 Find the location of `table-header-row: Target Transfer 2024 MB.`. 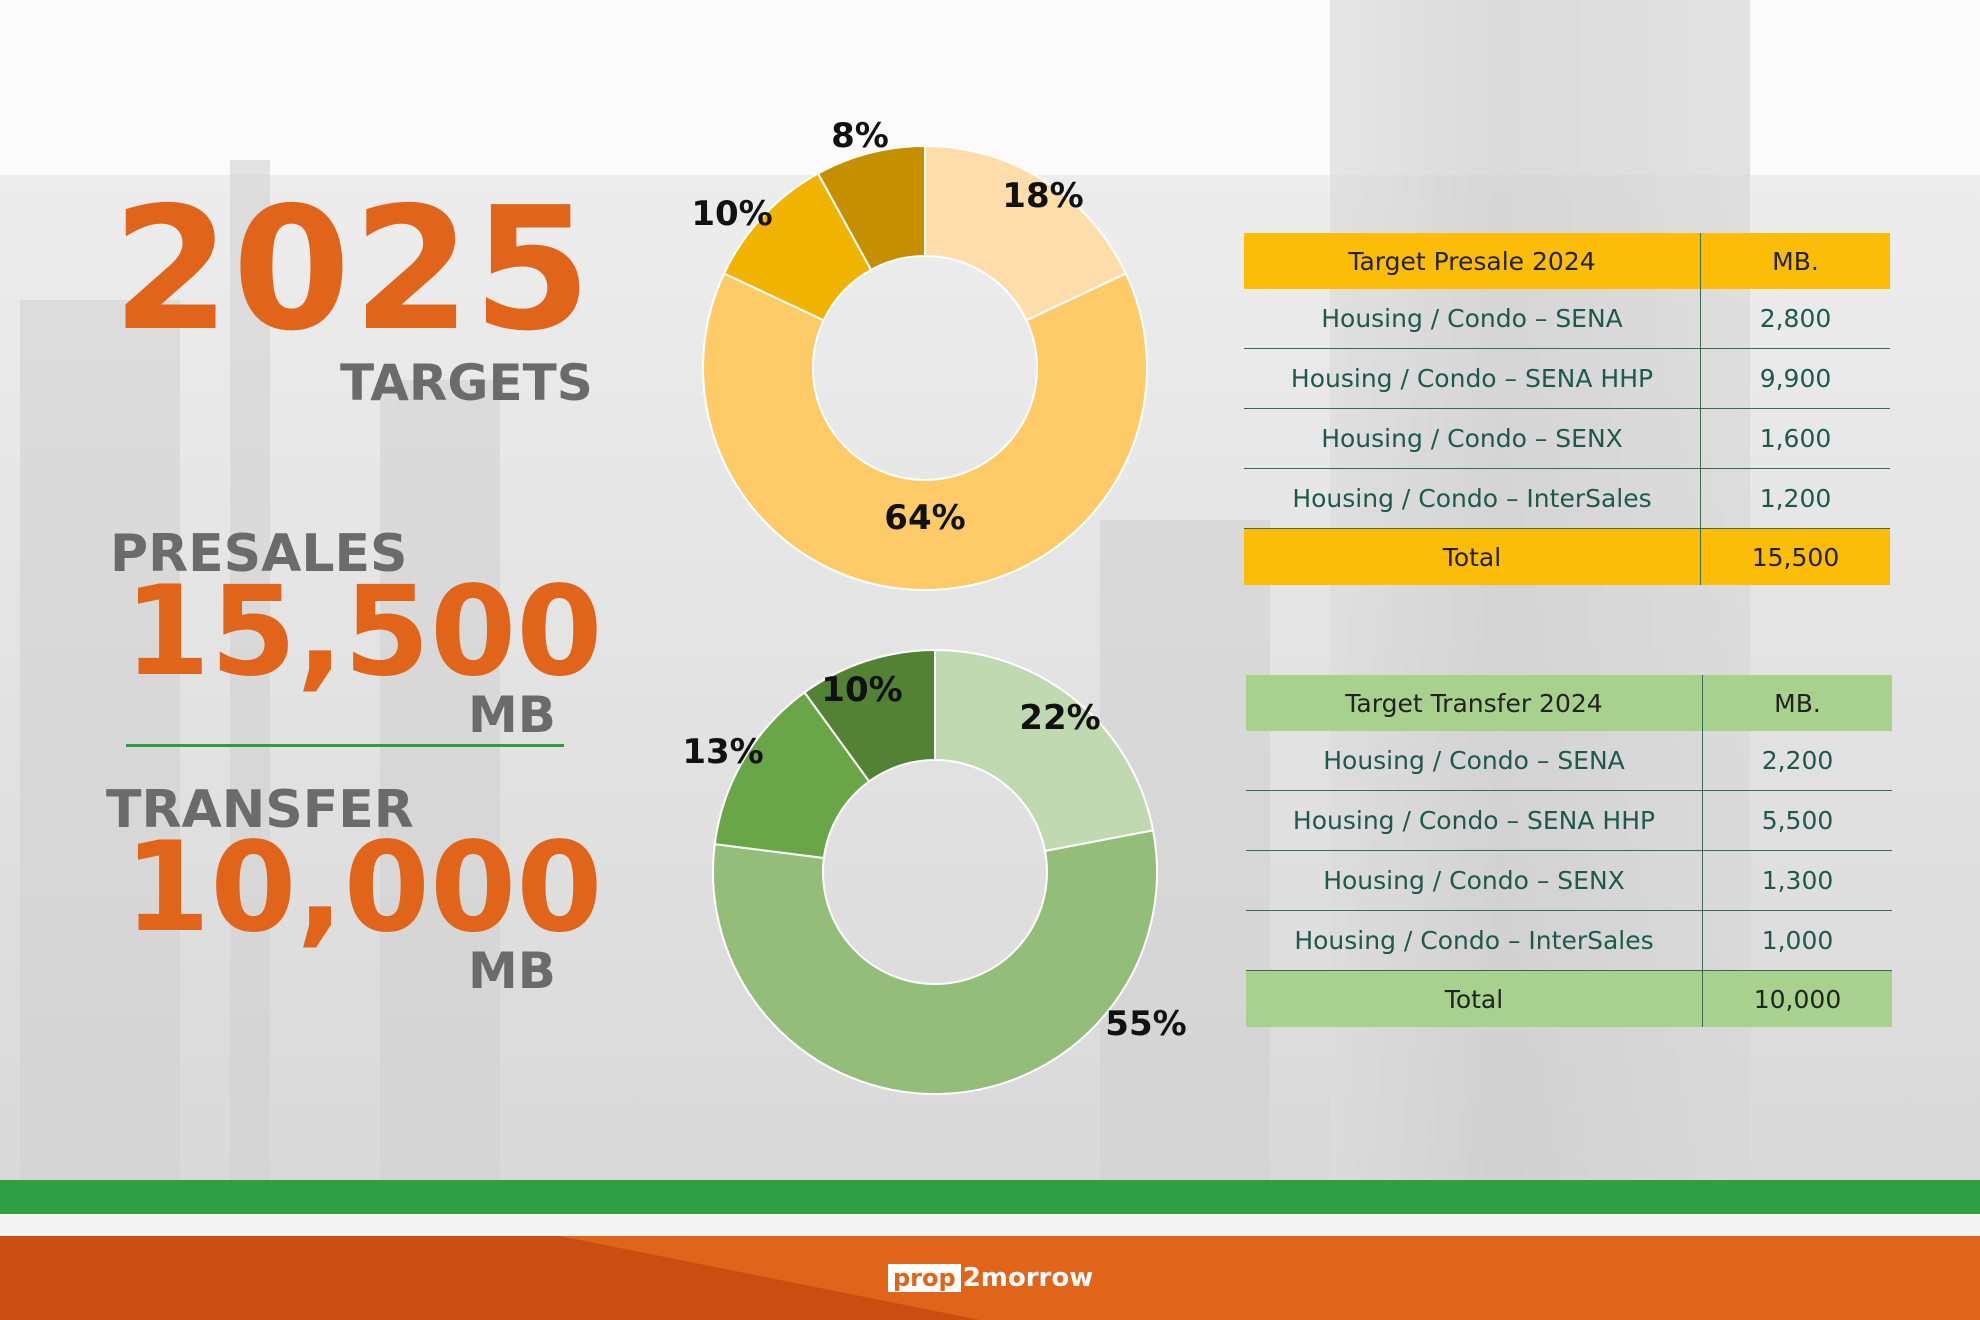

table-header-row: Target Transfer 2024 MB. is located at coordinates (1569, 703).